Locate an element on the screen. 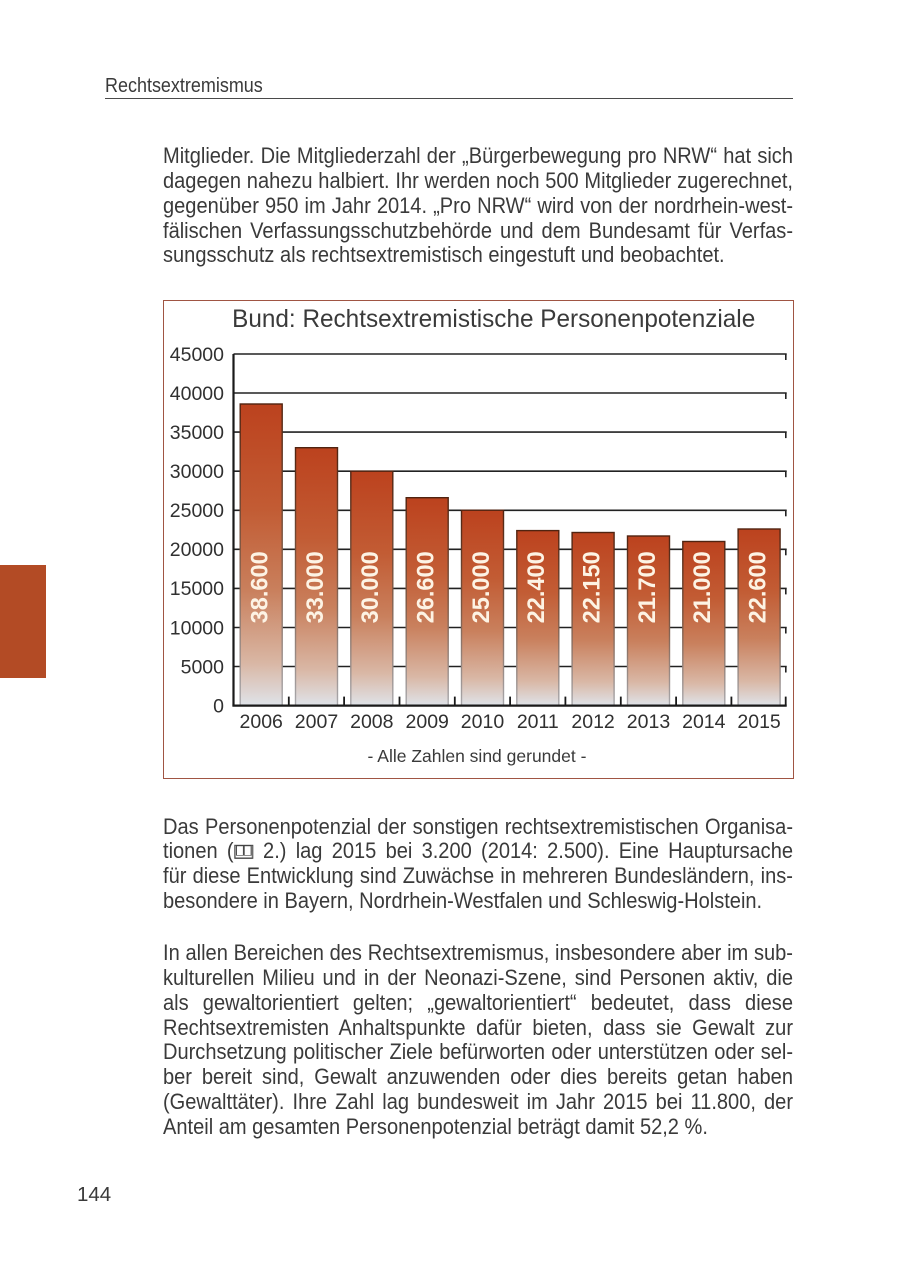 This screenshot has height=1261, width=900. svg-text: 2007 is located at coordinates (315, 722).